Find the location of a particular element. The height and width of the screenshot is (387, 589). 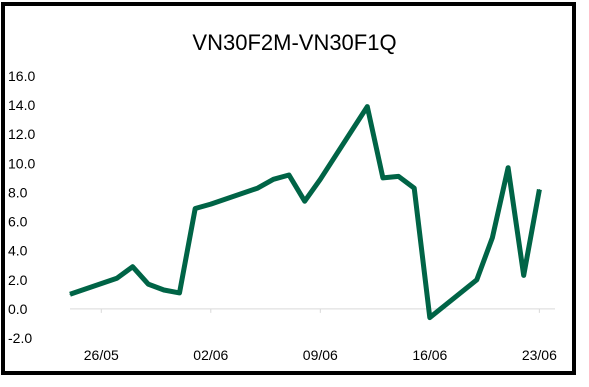

y-axis-ticks: -2.0 0.0 2.0 4.0 6.0 8.0 10.0 12.0 14.0 16.0 is located at coordinates (21, 207).